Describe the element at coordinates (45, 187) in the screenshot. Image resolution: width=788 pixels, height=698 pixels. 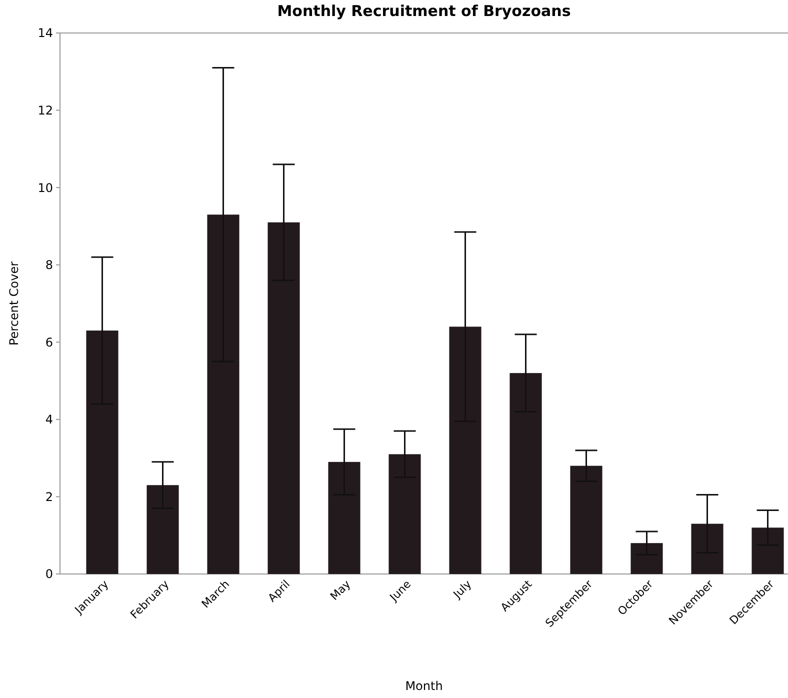
I see `y-tick-label: 10` at that location.